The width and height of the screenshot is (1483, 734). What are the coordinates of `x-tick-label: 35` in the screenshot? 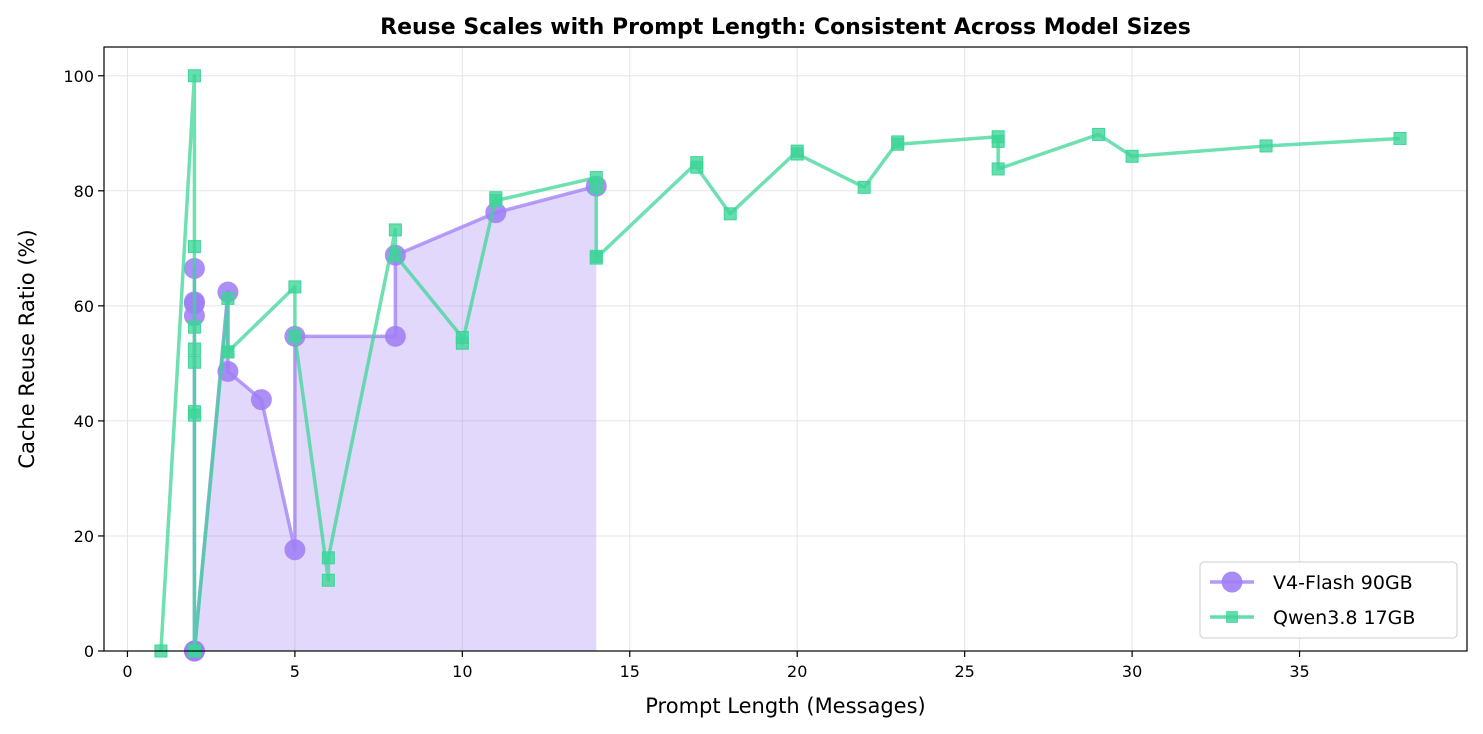 It's located at (1299, 671).